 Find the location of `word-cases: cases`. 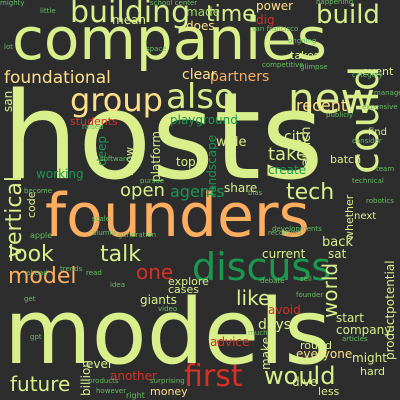

word-cases: cases is located at coordinates (184, 289).